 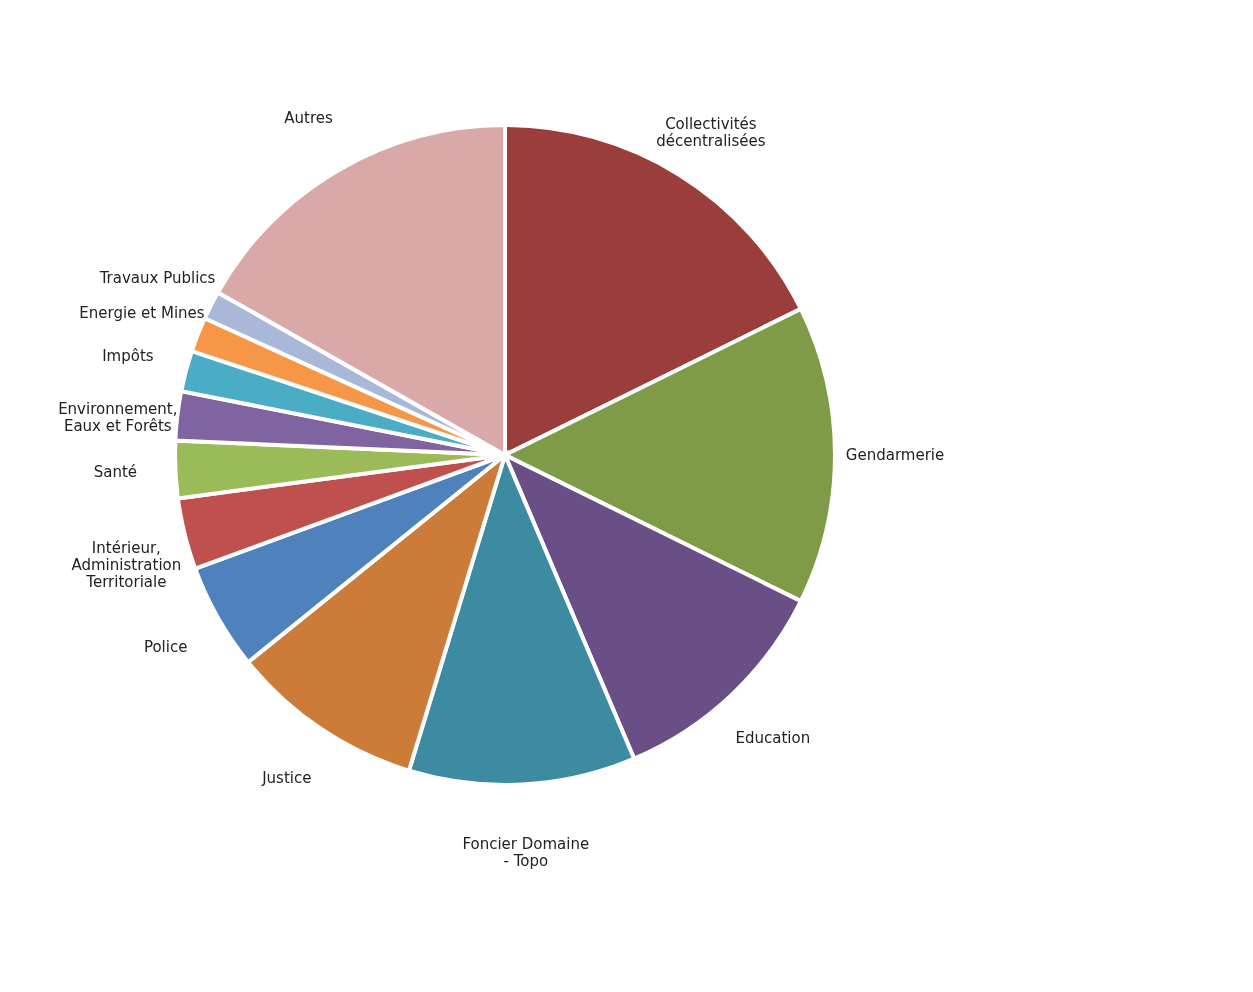 What do you see at coordinates (157, 277) in the screenshot?
I see `slice-label: Travaux Publics` at bounding box center [157, 277].